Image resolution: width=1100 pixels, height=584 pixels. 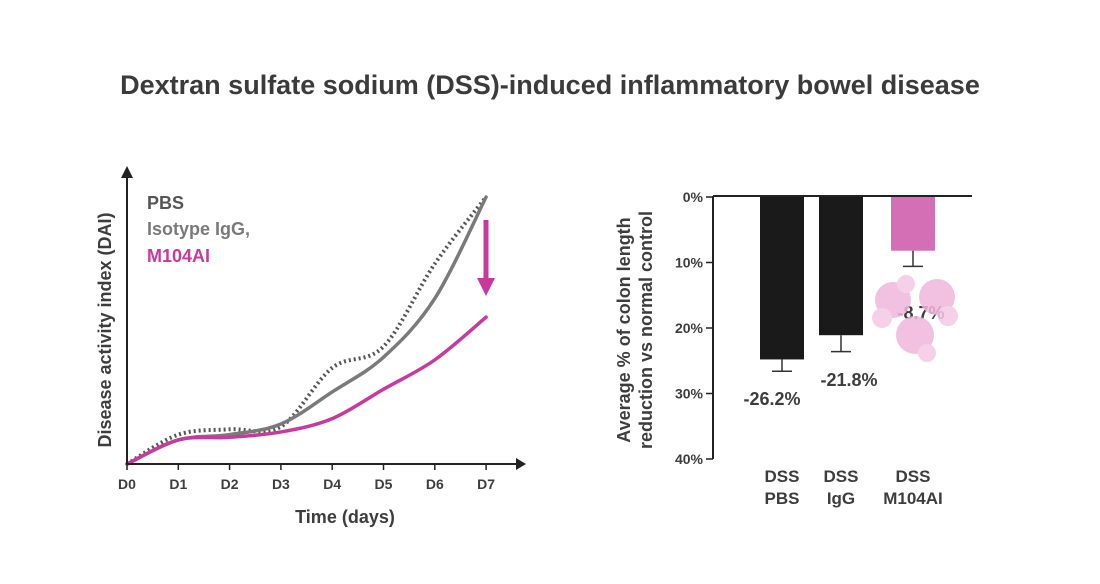 I want to click on x-tick-label: D1, so click(x=178, y=484).